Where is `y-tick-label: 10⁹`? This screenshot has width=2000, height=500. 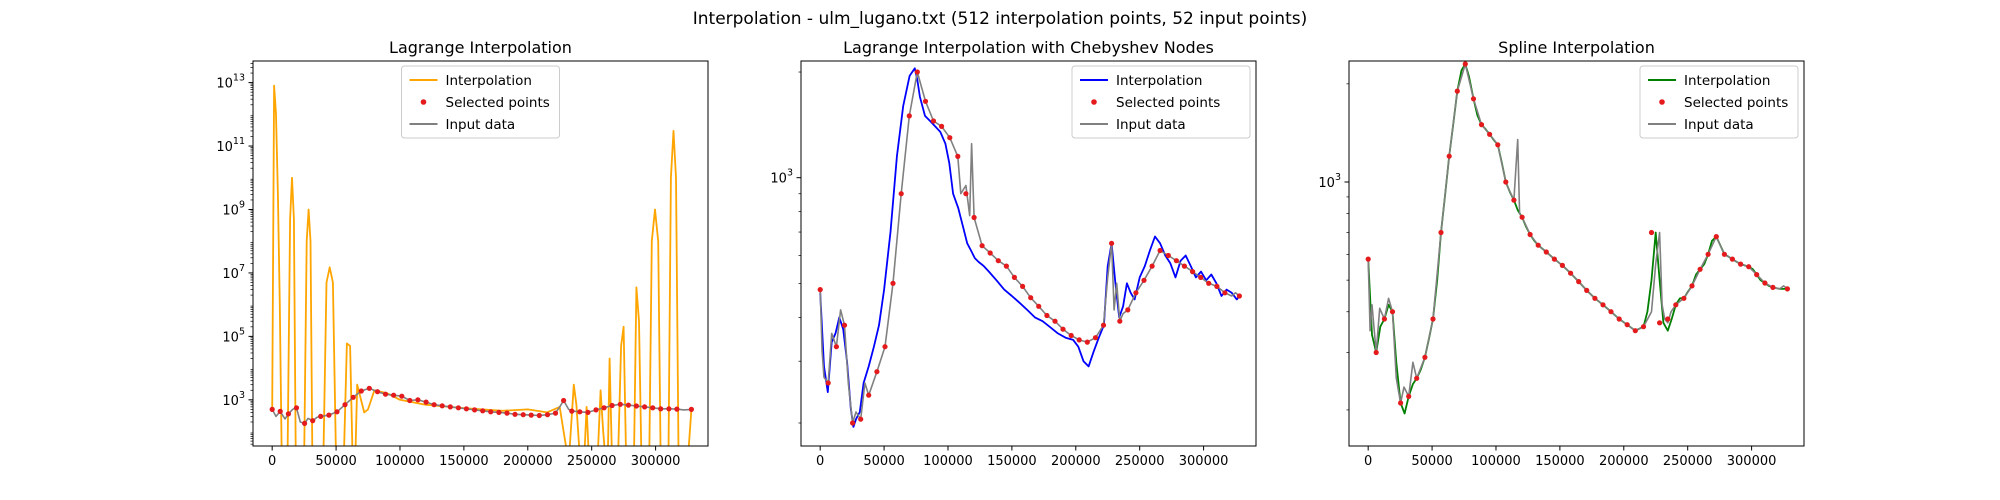
y-tick-label: 10⁹ is located at coordinates (233, 208).